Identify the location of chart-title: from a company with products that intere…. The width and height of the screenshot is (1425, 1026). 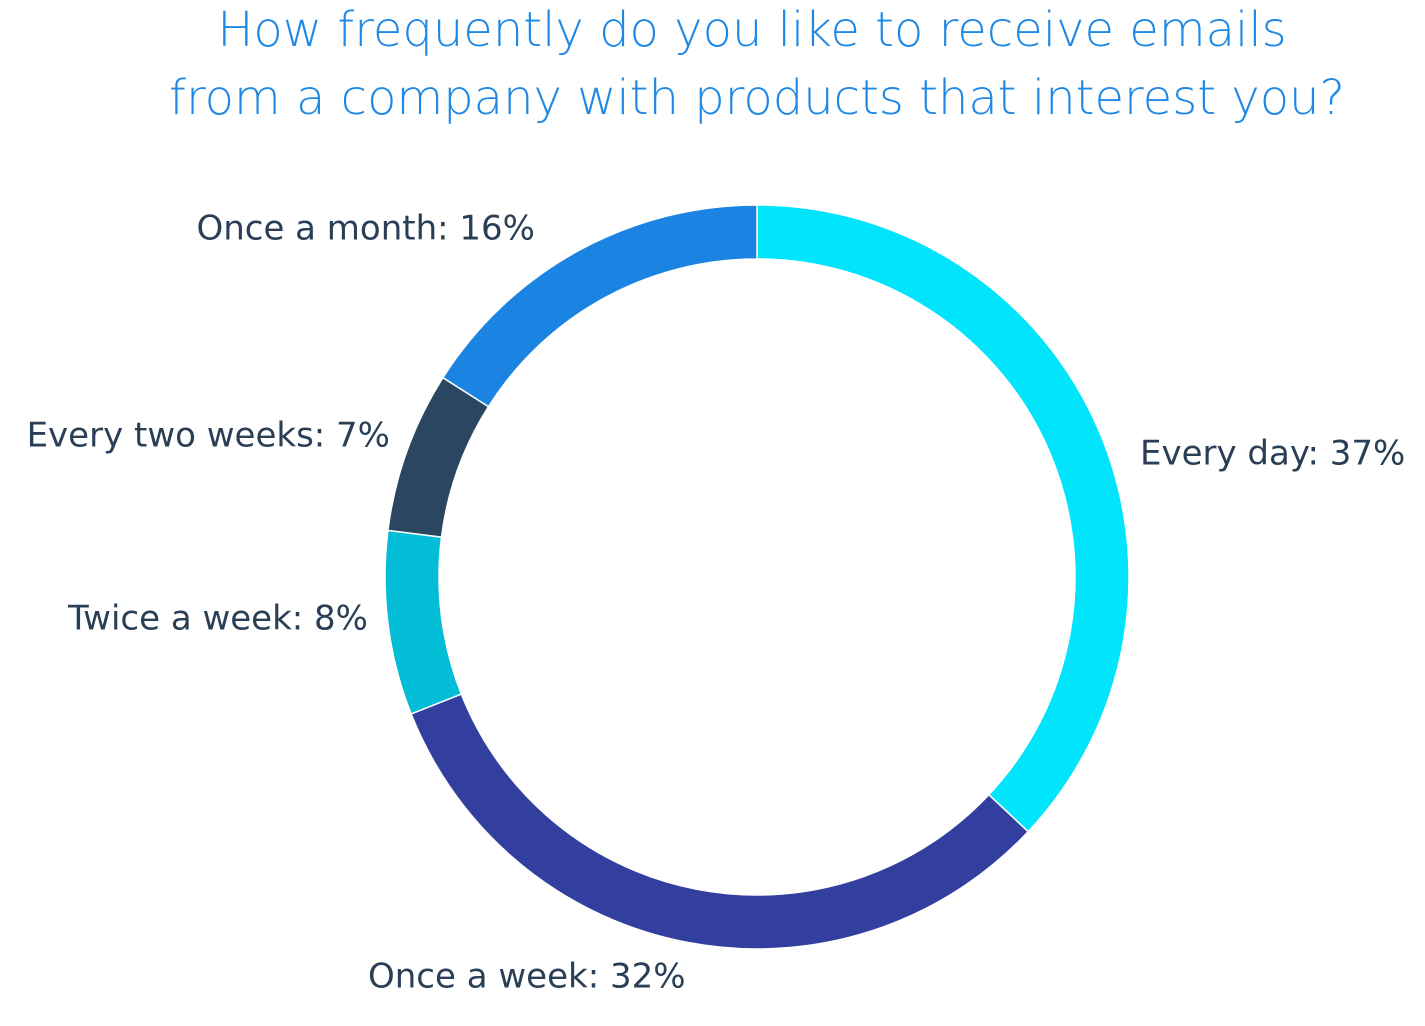
(757, 98).